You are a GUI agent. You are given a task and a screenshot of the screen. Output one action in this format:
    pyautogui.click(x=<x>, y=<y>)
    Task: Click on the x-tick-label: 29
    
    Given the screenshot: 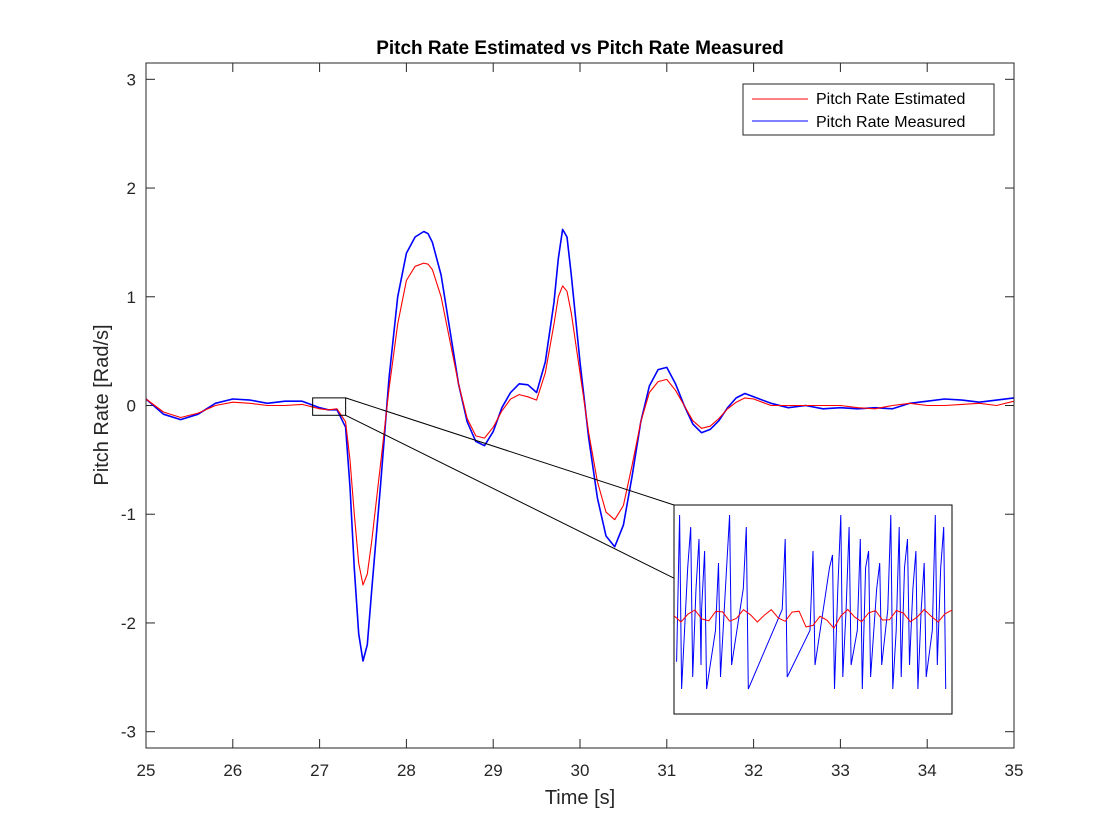 What is the action you would take?
    pyautogui.click(x=493, y=770)
    